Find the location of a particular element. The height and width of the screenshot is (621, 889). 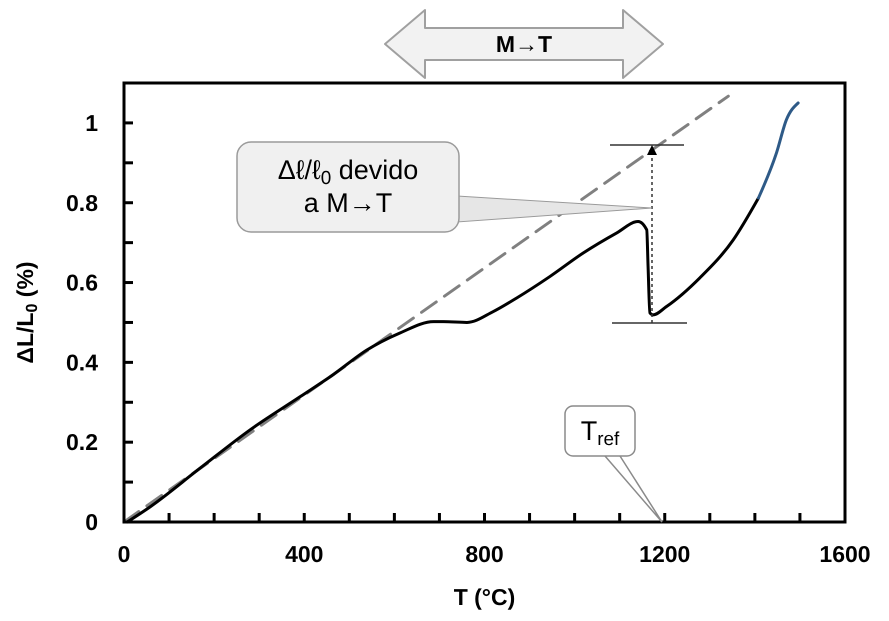

x-tick-label: 1600 is located at coordinates (845, 554).